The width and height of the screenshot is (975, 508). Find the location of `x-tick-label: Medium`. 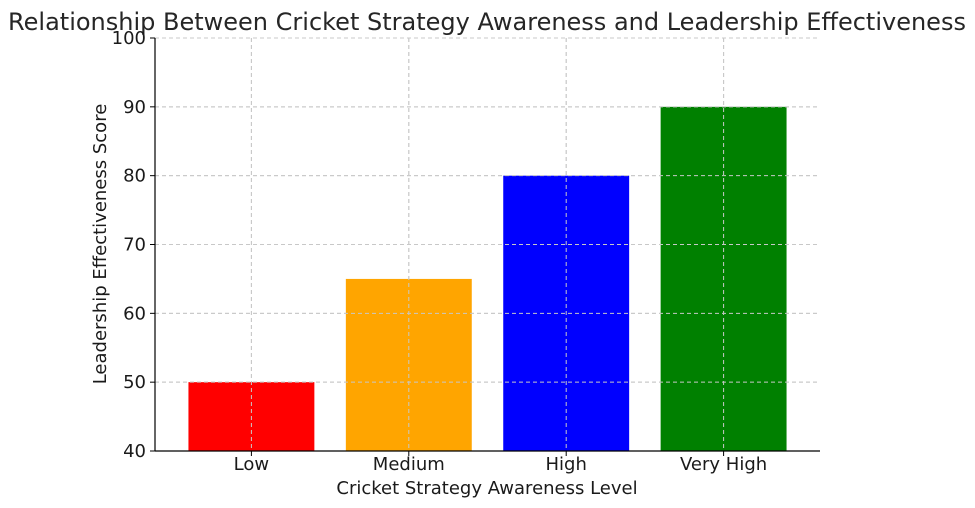

x-tick-label: Medium is located at coordinates (409, 464).